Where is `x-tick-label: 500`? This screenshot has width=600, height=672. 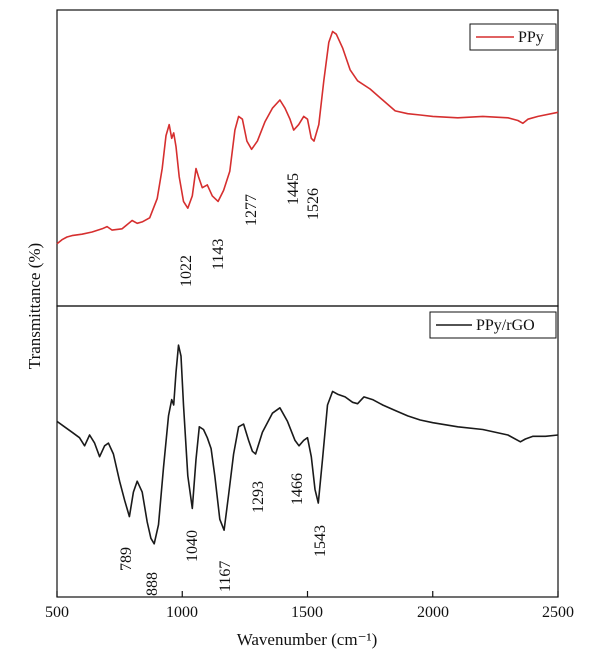
x-tick-label: 500 is located at coordinates (57, 612).